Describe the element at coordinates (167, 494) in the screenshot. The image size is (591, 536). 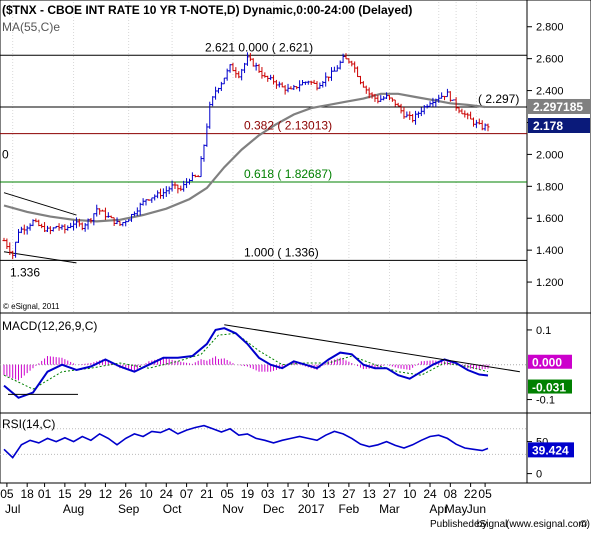
I see `x-day-label: 24` at that location.